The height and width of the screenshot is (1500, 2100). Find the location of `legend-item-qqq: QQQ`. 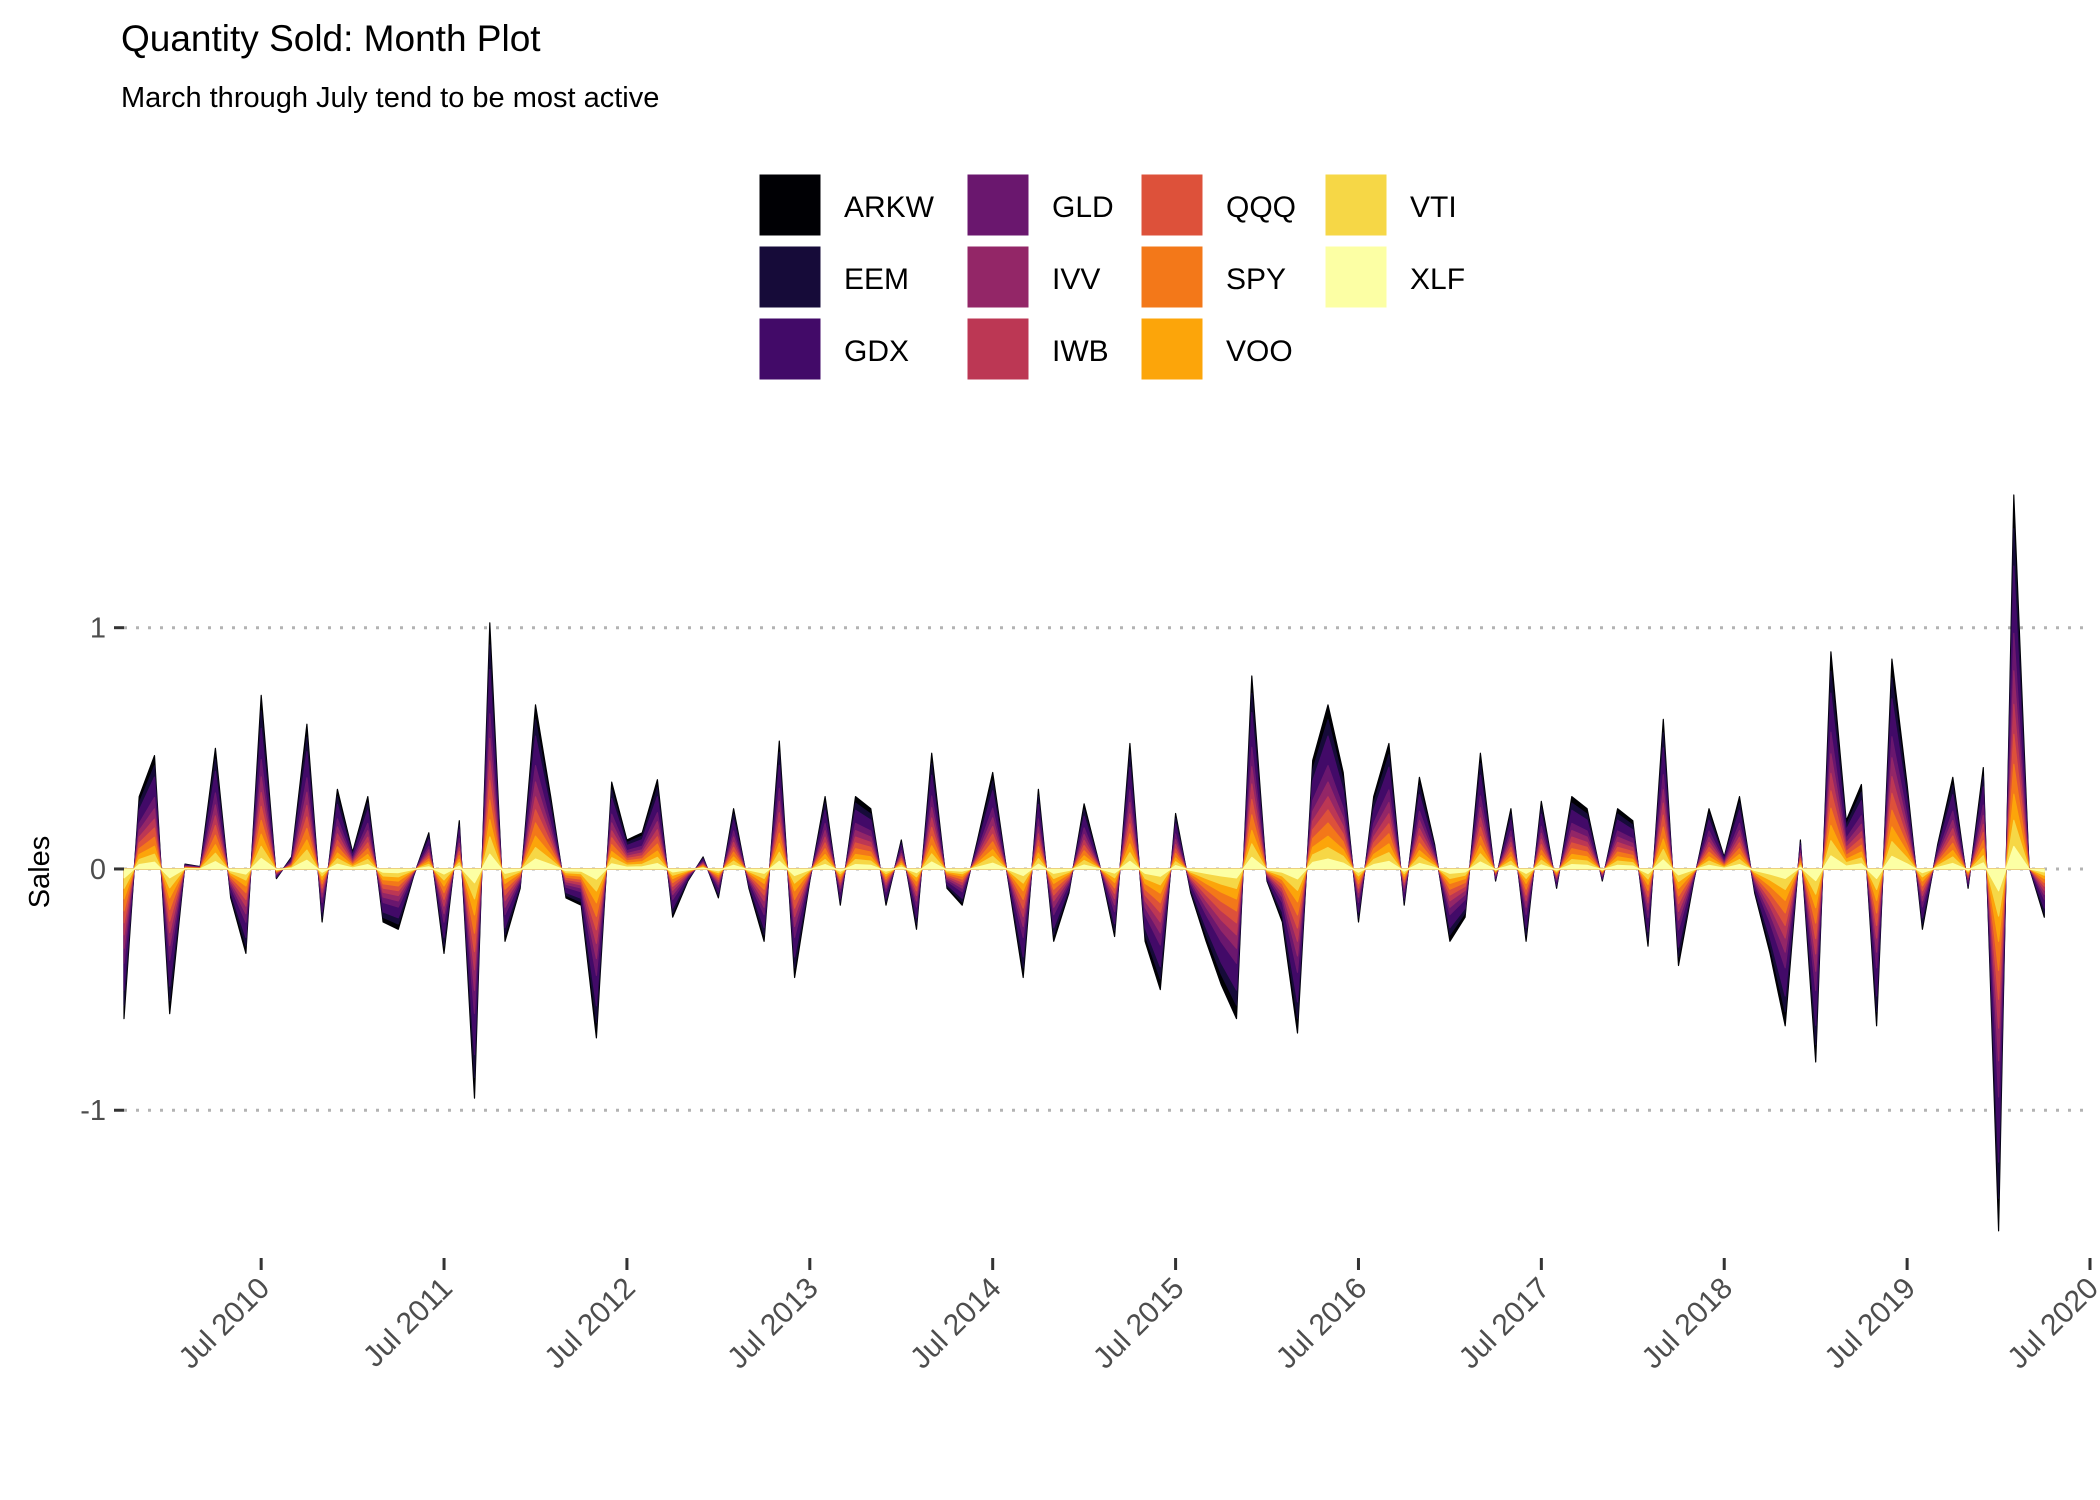

legend-item-qqq: QQQ is located at coordinates (1217, 205).